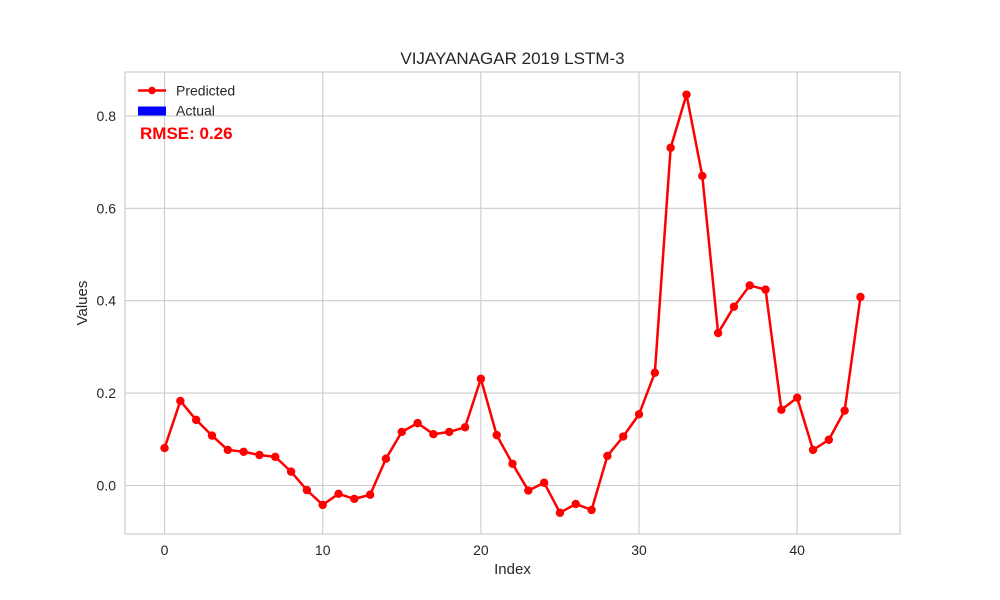 The image size is (1000, 600). What do you see at coordinates (512, 569) in the screenshot?
I see `x-axis-label: Index` at bounding box center [512, 569].